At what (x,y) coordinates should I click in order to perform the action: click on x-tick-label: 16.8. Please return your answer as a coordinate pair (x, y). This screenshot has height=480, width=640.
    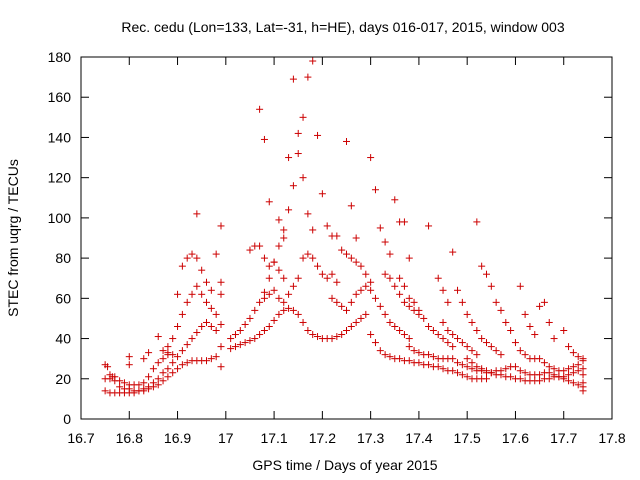
    Looking at the image, I should click on (129, 438).